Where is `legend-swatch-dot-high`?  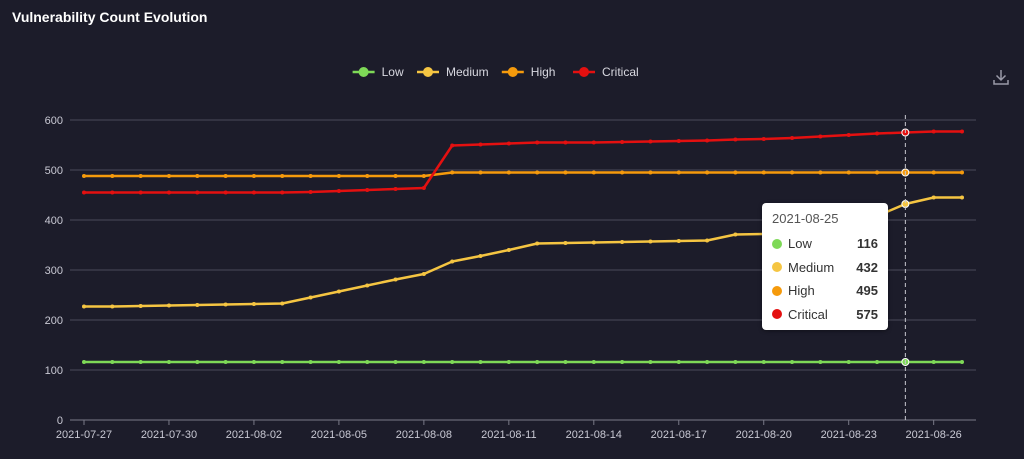 legend-swatch-dot-high is located at coordinates (512, 72).